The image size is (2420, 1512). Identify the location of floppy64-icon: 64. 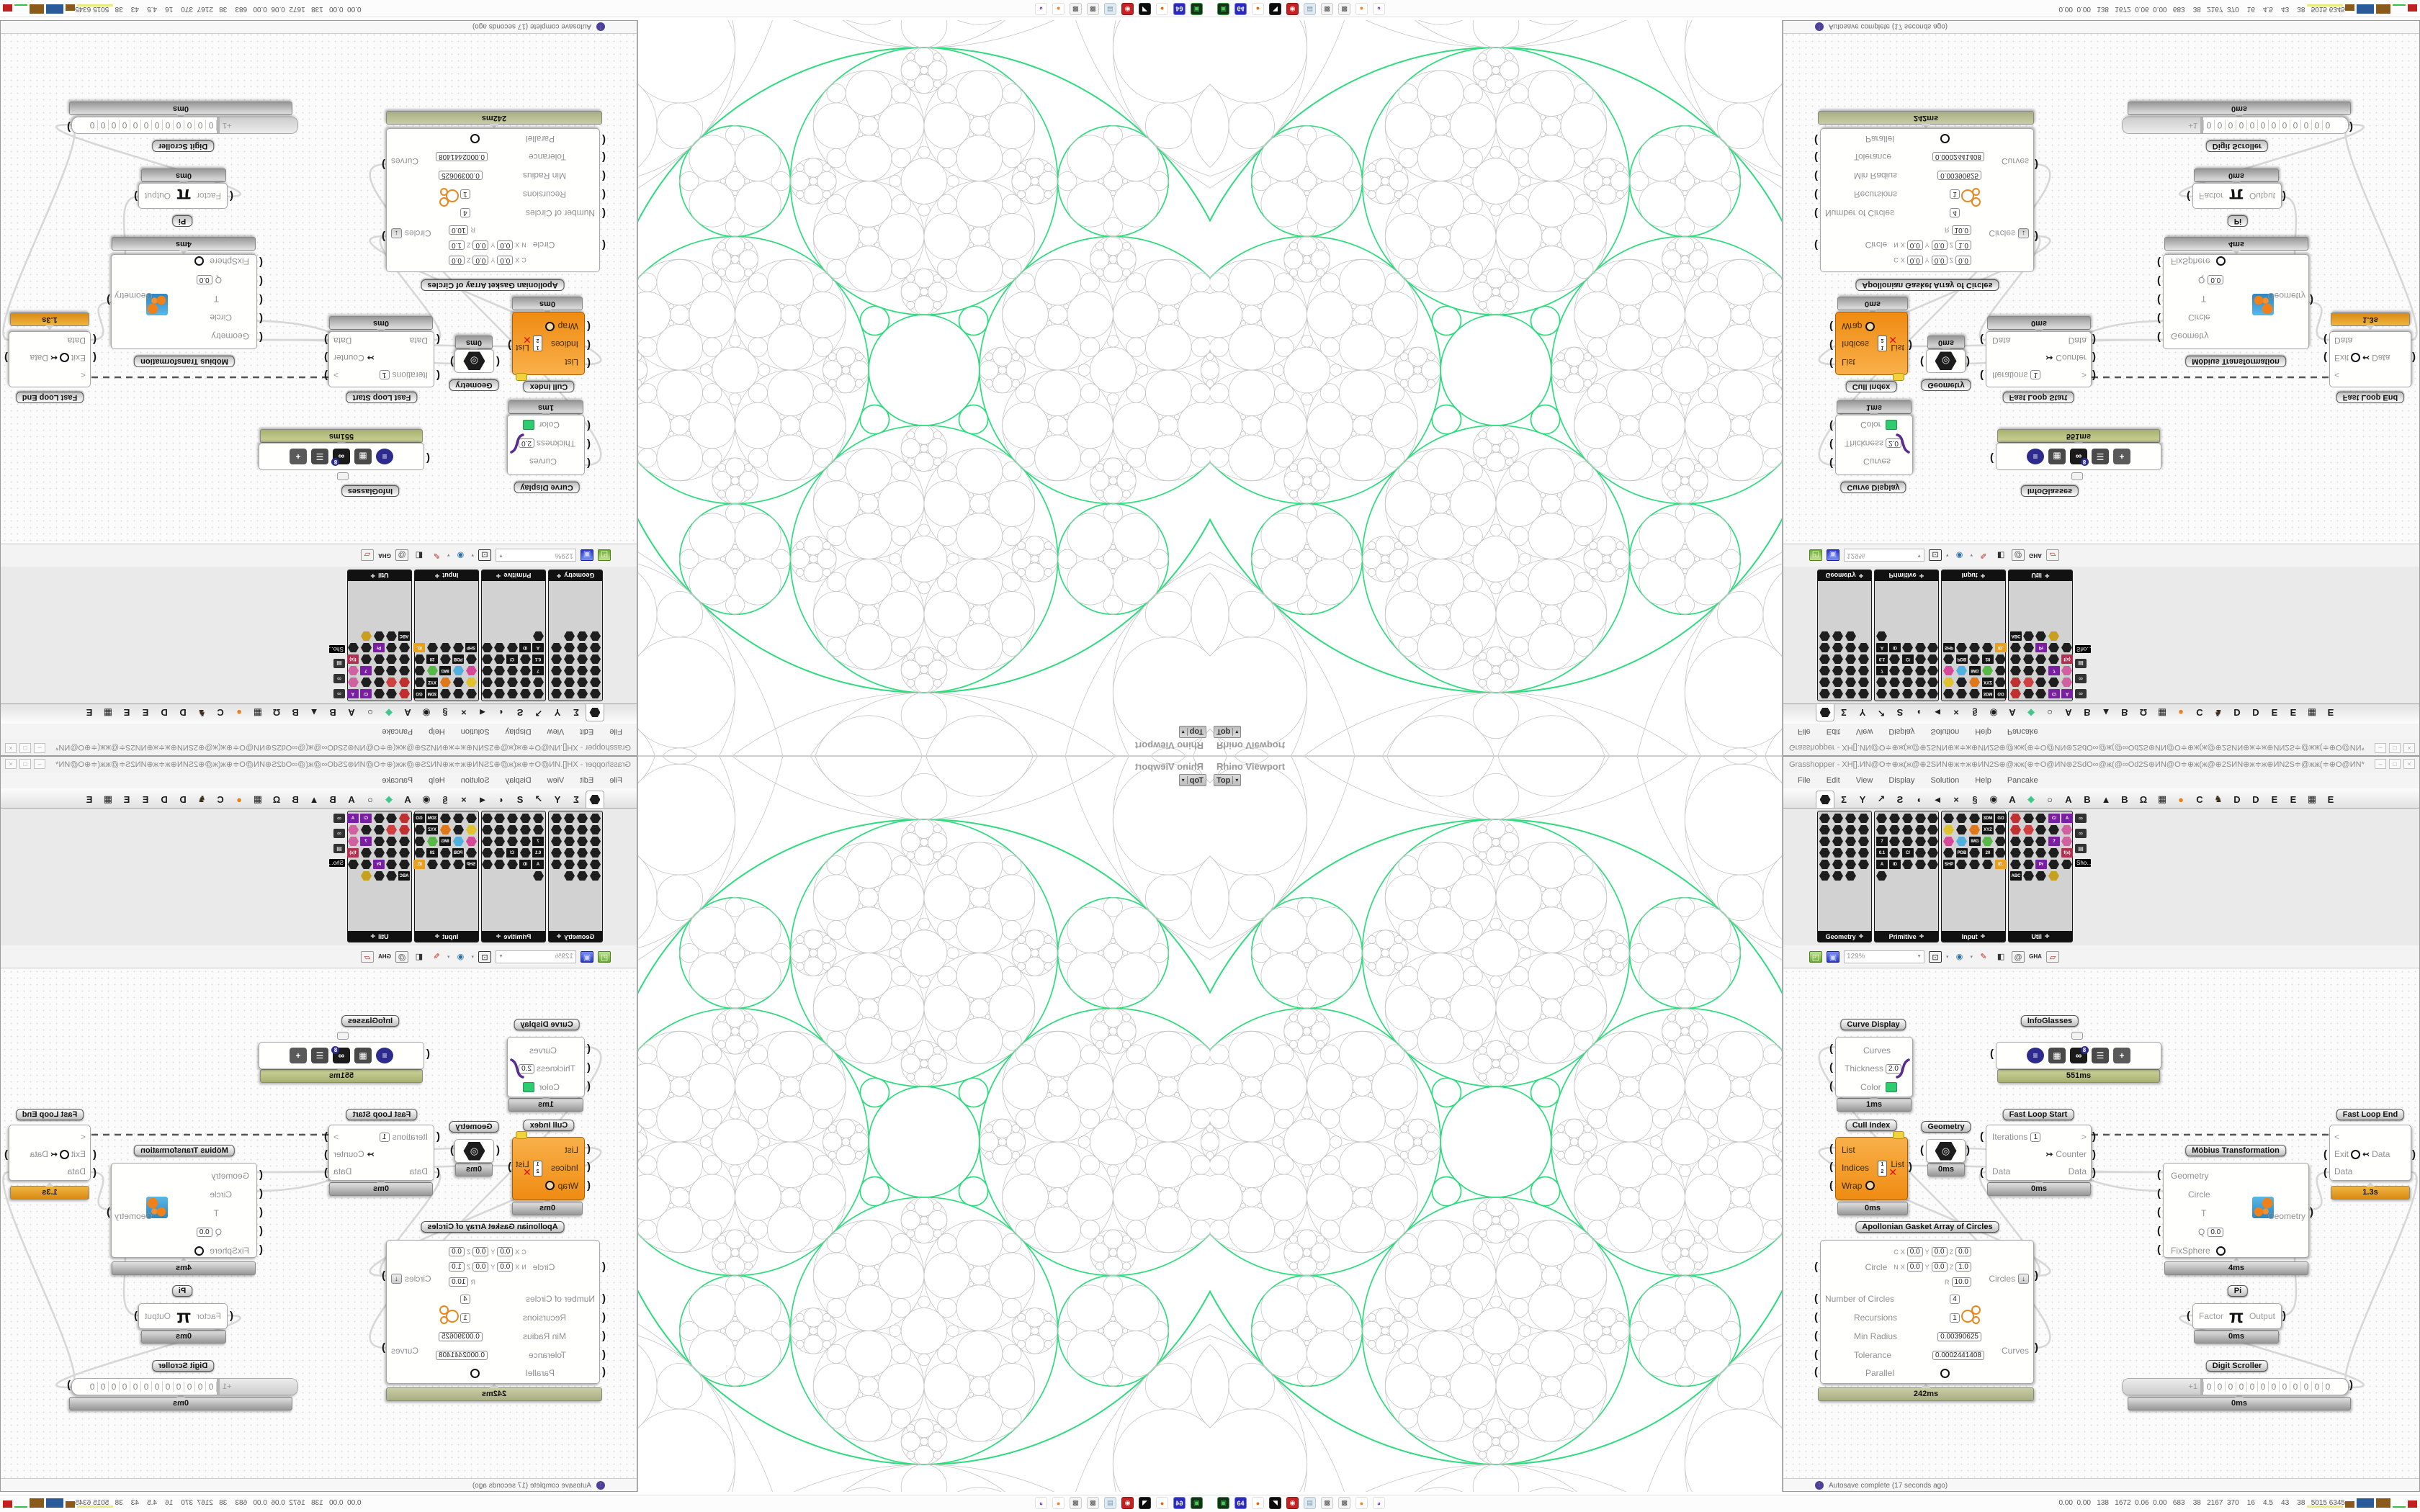
(1179, 9).